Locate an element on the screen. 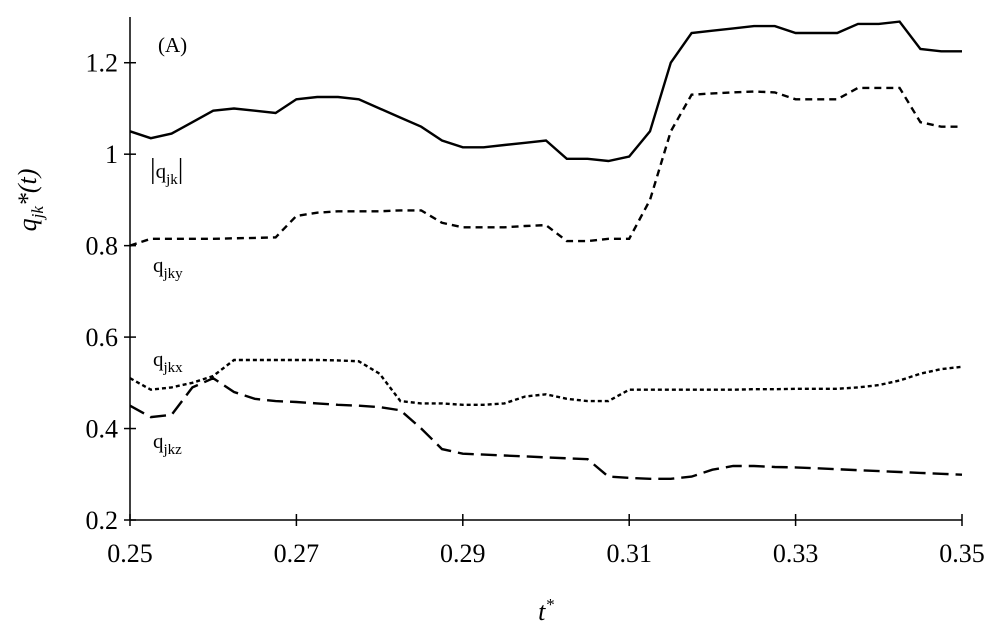  y-tick-label: 1.2 is located at coordinates (102, 63).